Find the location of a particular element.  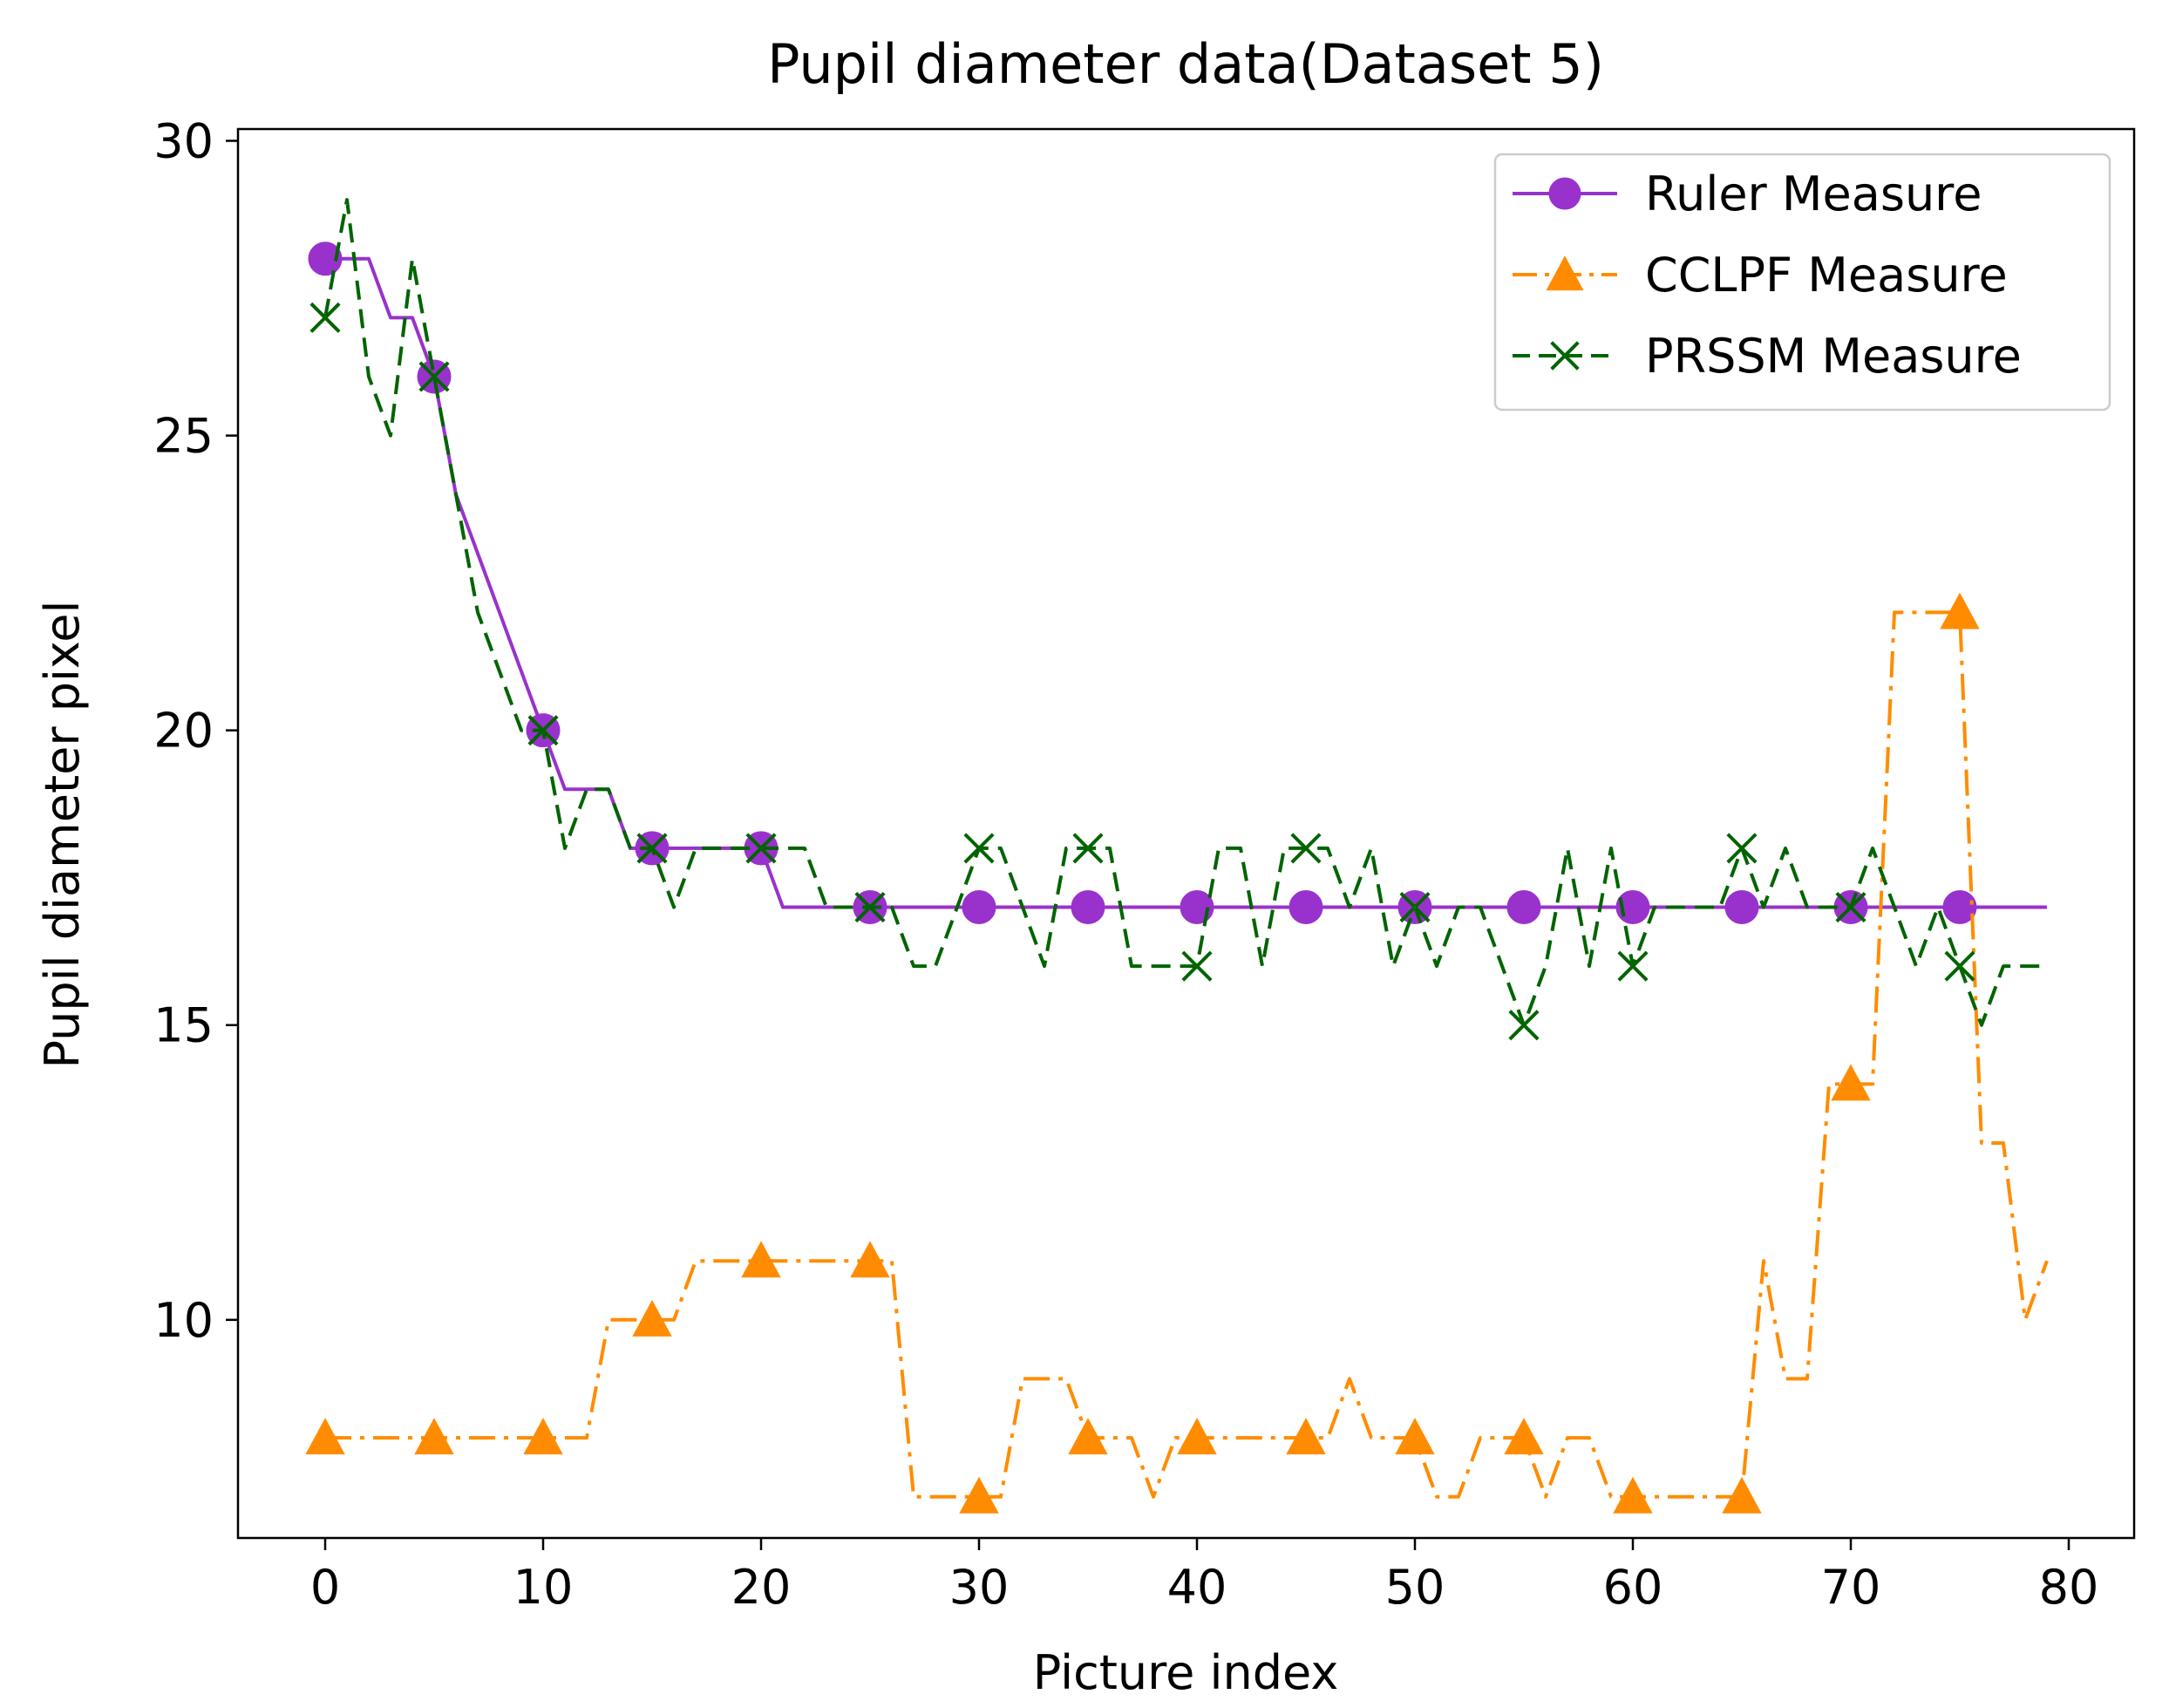

x-tick-label: 50 is located at coordinates (1415, 1588).